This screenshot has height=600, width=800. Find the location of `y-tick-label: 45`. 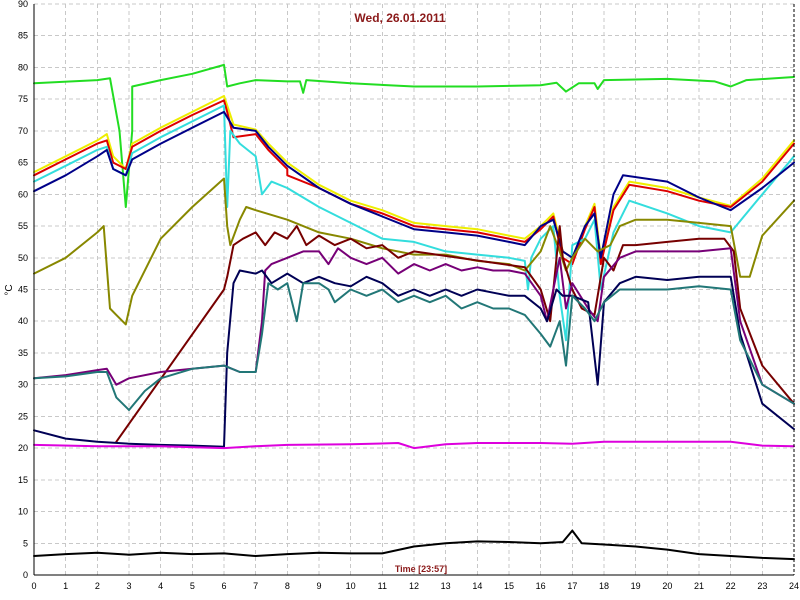

y-tick-label: 45 is located at coordinates (23, 290).